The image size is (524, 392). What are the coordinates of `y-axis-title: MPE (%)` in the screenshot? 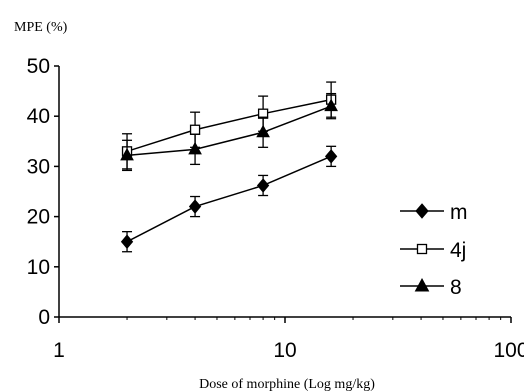 It's located at (41, 27).